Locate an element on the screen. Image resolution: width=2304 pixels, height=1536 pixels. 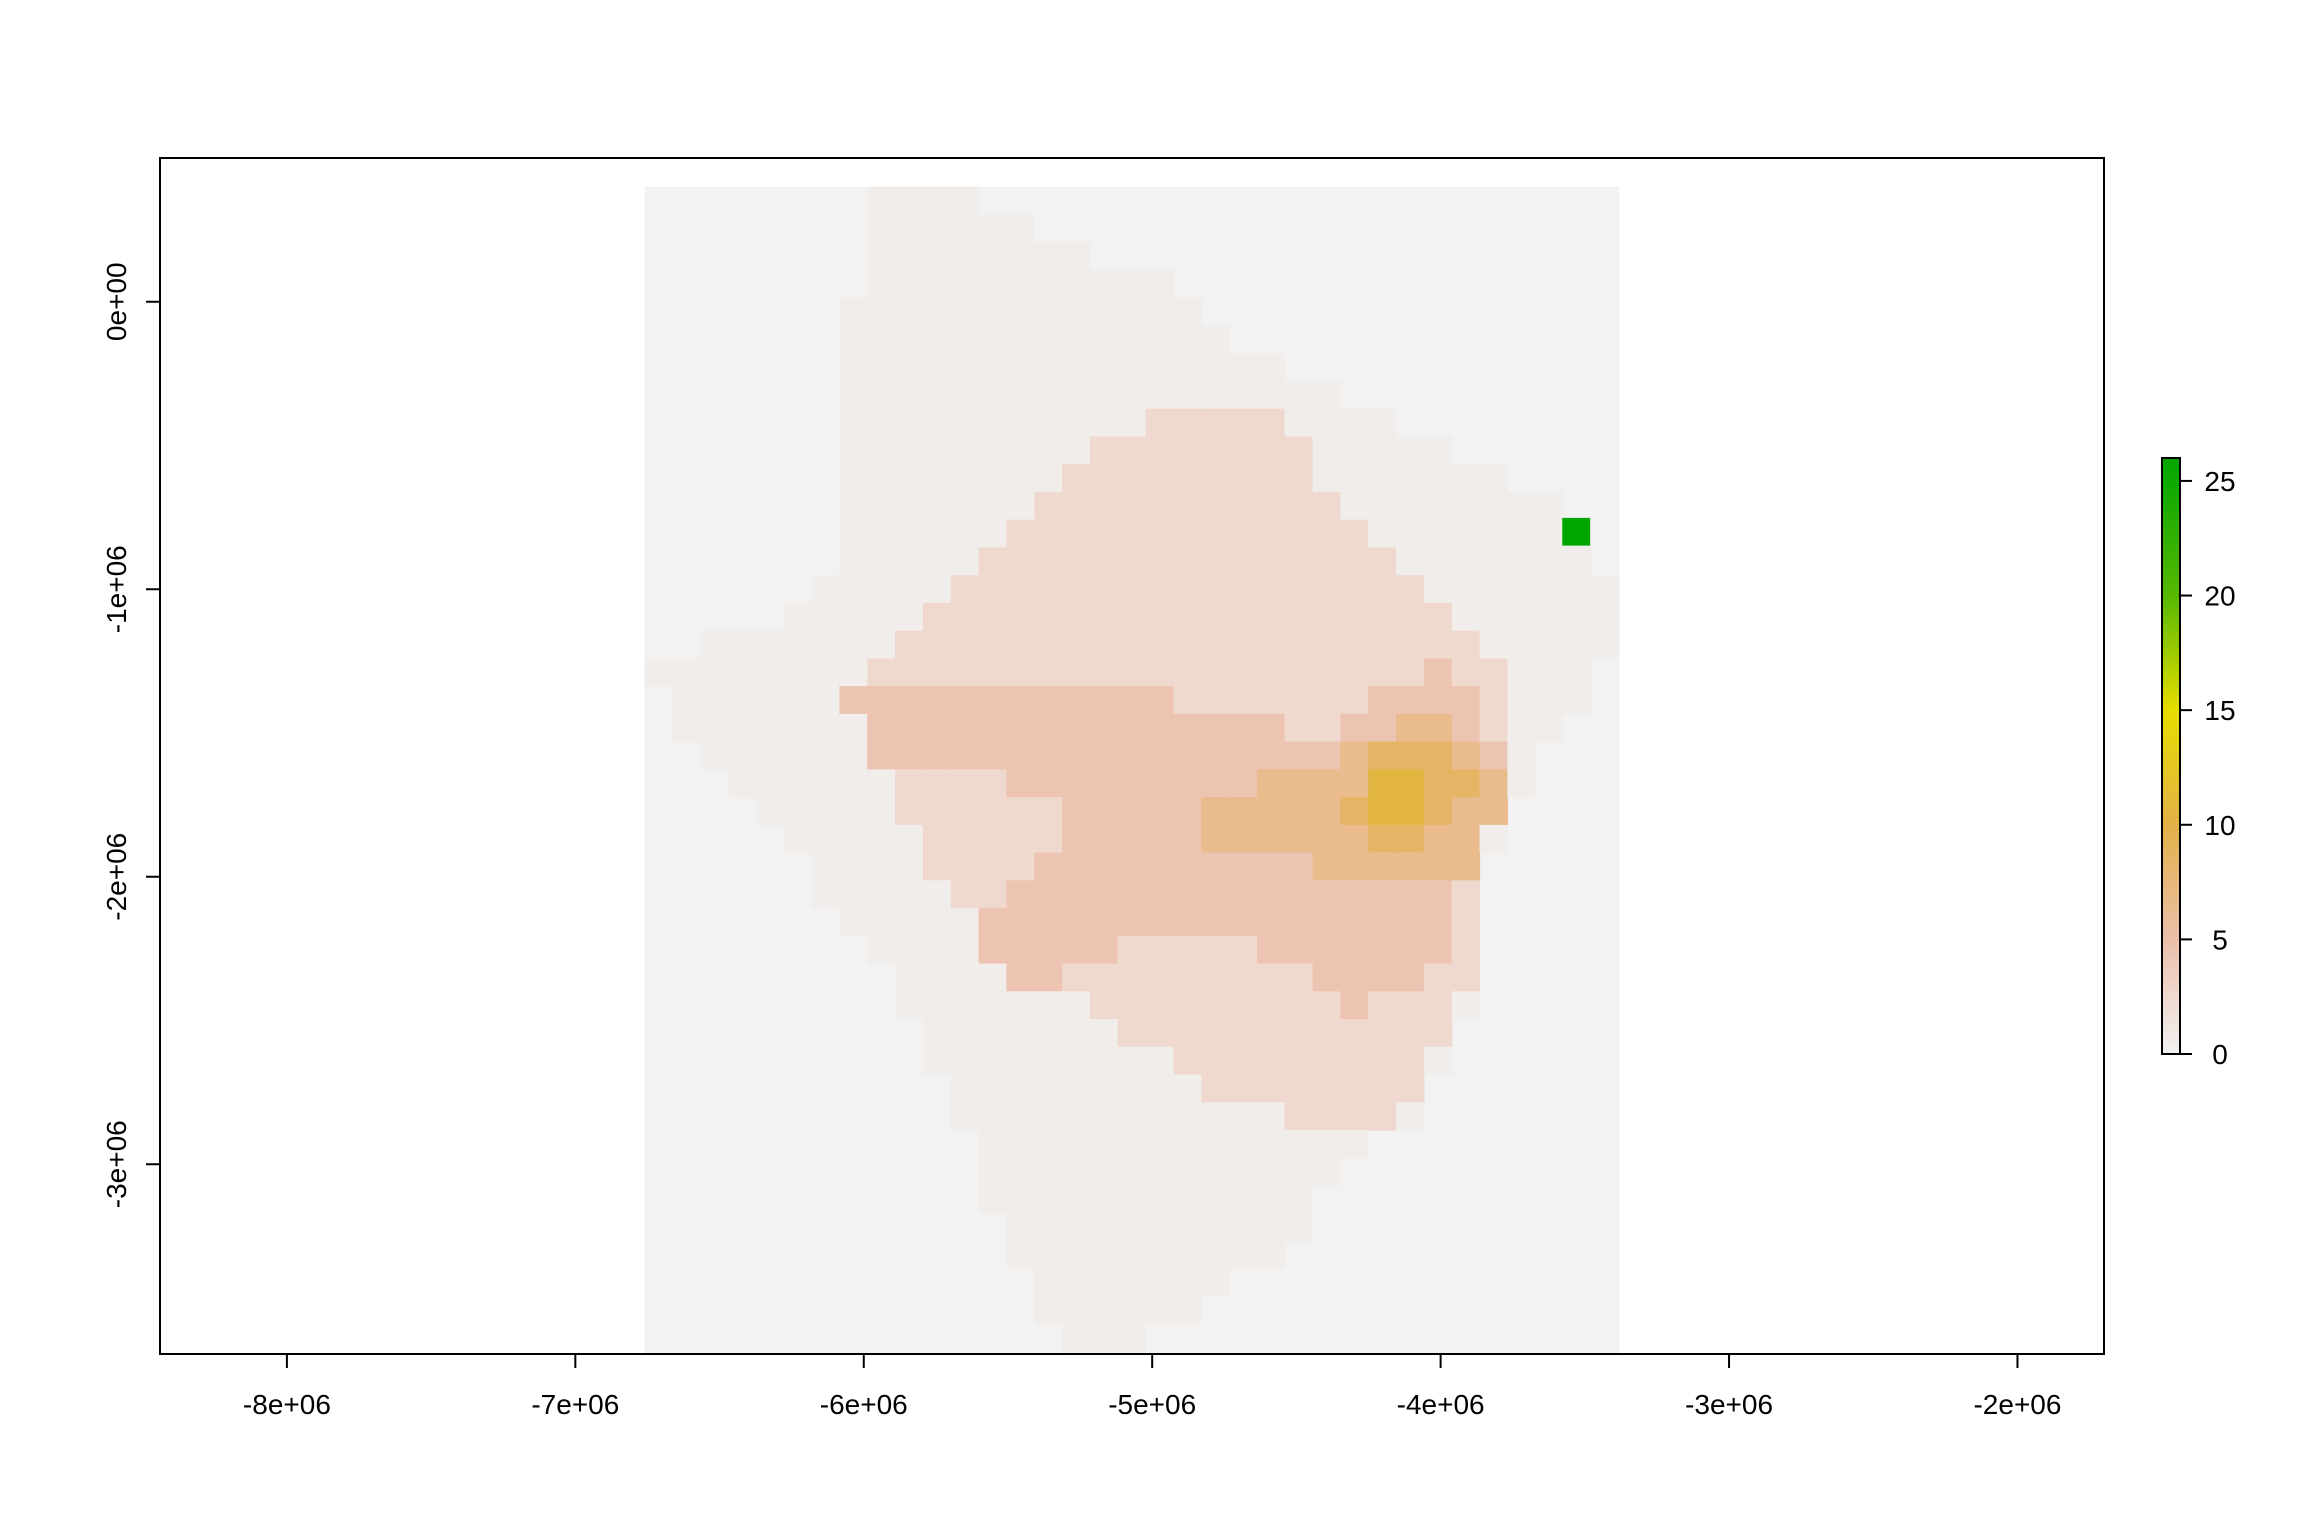
x-tick-label: -6e+06 is located at coordinates (864, 1404).